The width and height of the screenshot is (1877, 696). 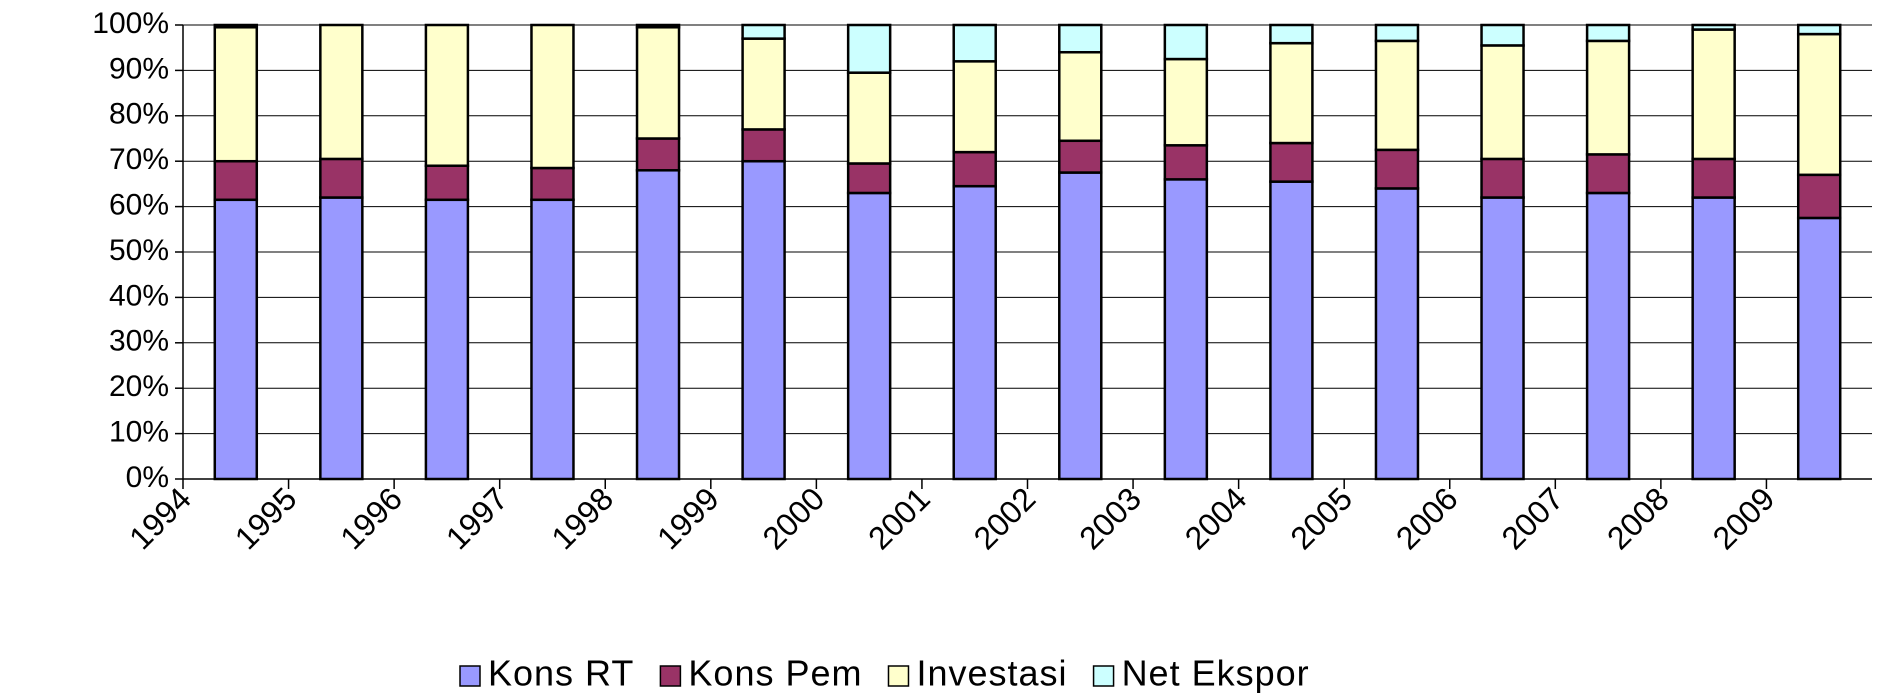 I want to click on x-tick-label: 2009, so click(x=1744, y=518).